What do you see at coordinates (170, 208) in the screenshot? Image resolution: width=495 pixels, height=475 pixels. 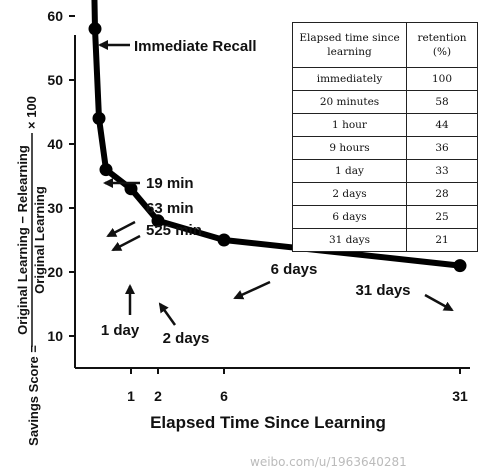 I see `annotation-label: 63 min` at bounding box center [170, 208].